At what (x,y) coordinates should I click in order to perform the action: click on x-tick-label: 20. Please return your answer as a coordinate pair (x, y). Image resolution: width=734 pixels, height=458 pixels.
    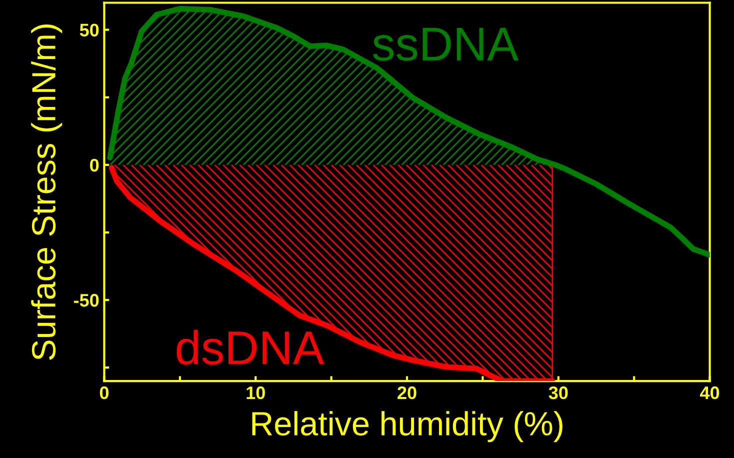
    Looking at the image, I should click on (407, 393).